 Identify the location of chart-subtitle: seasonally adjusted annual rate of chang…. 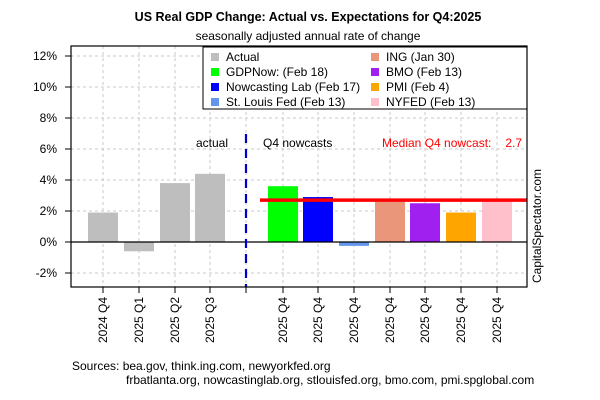
(308, 36).